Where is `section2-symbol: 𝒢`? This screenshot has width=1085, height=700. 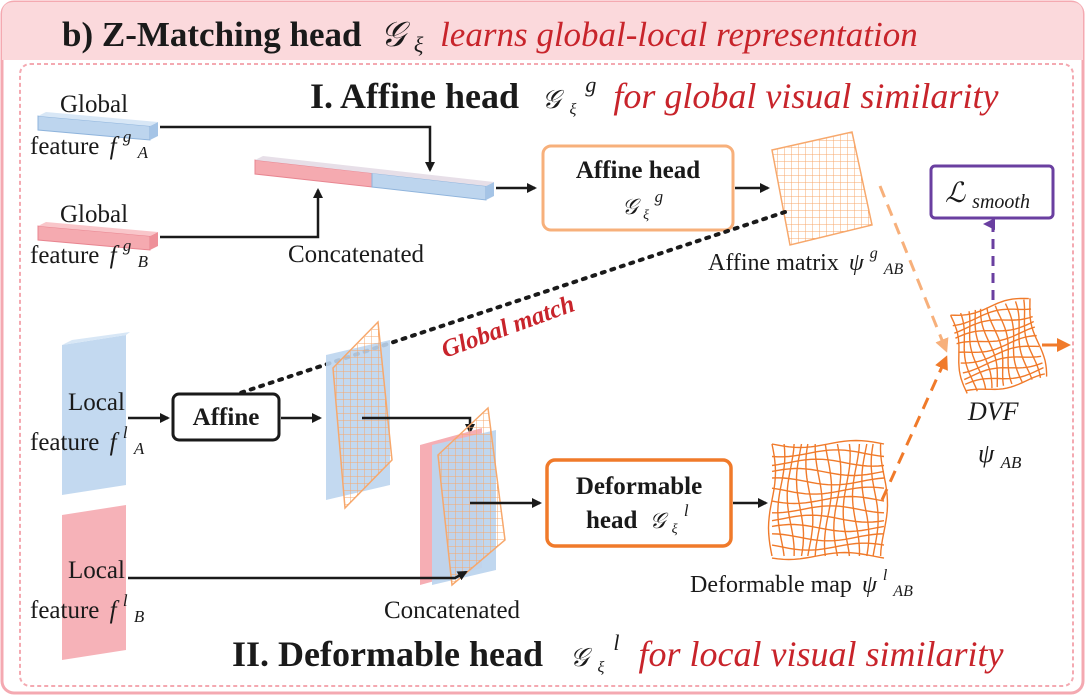
section2-symbol: 𝒢 is located at coordinates (581, 657).